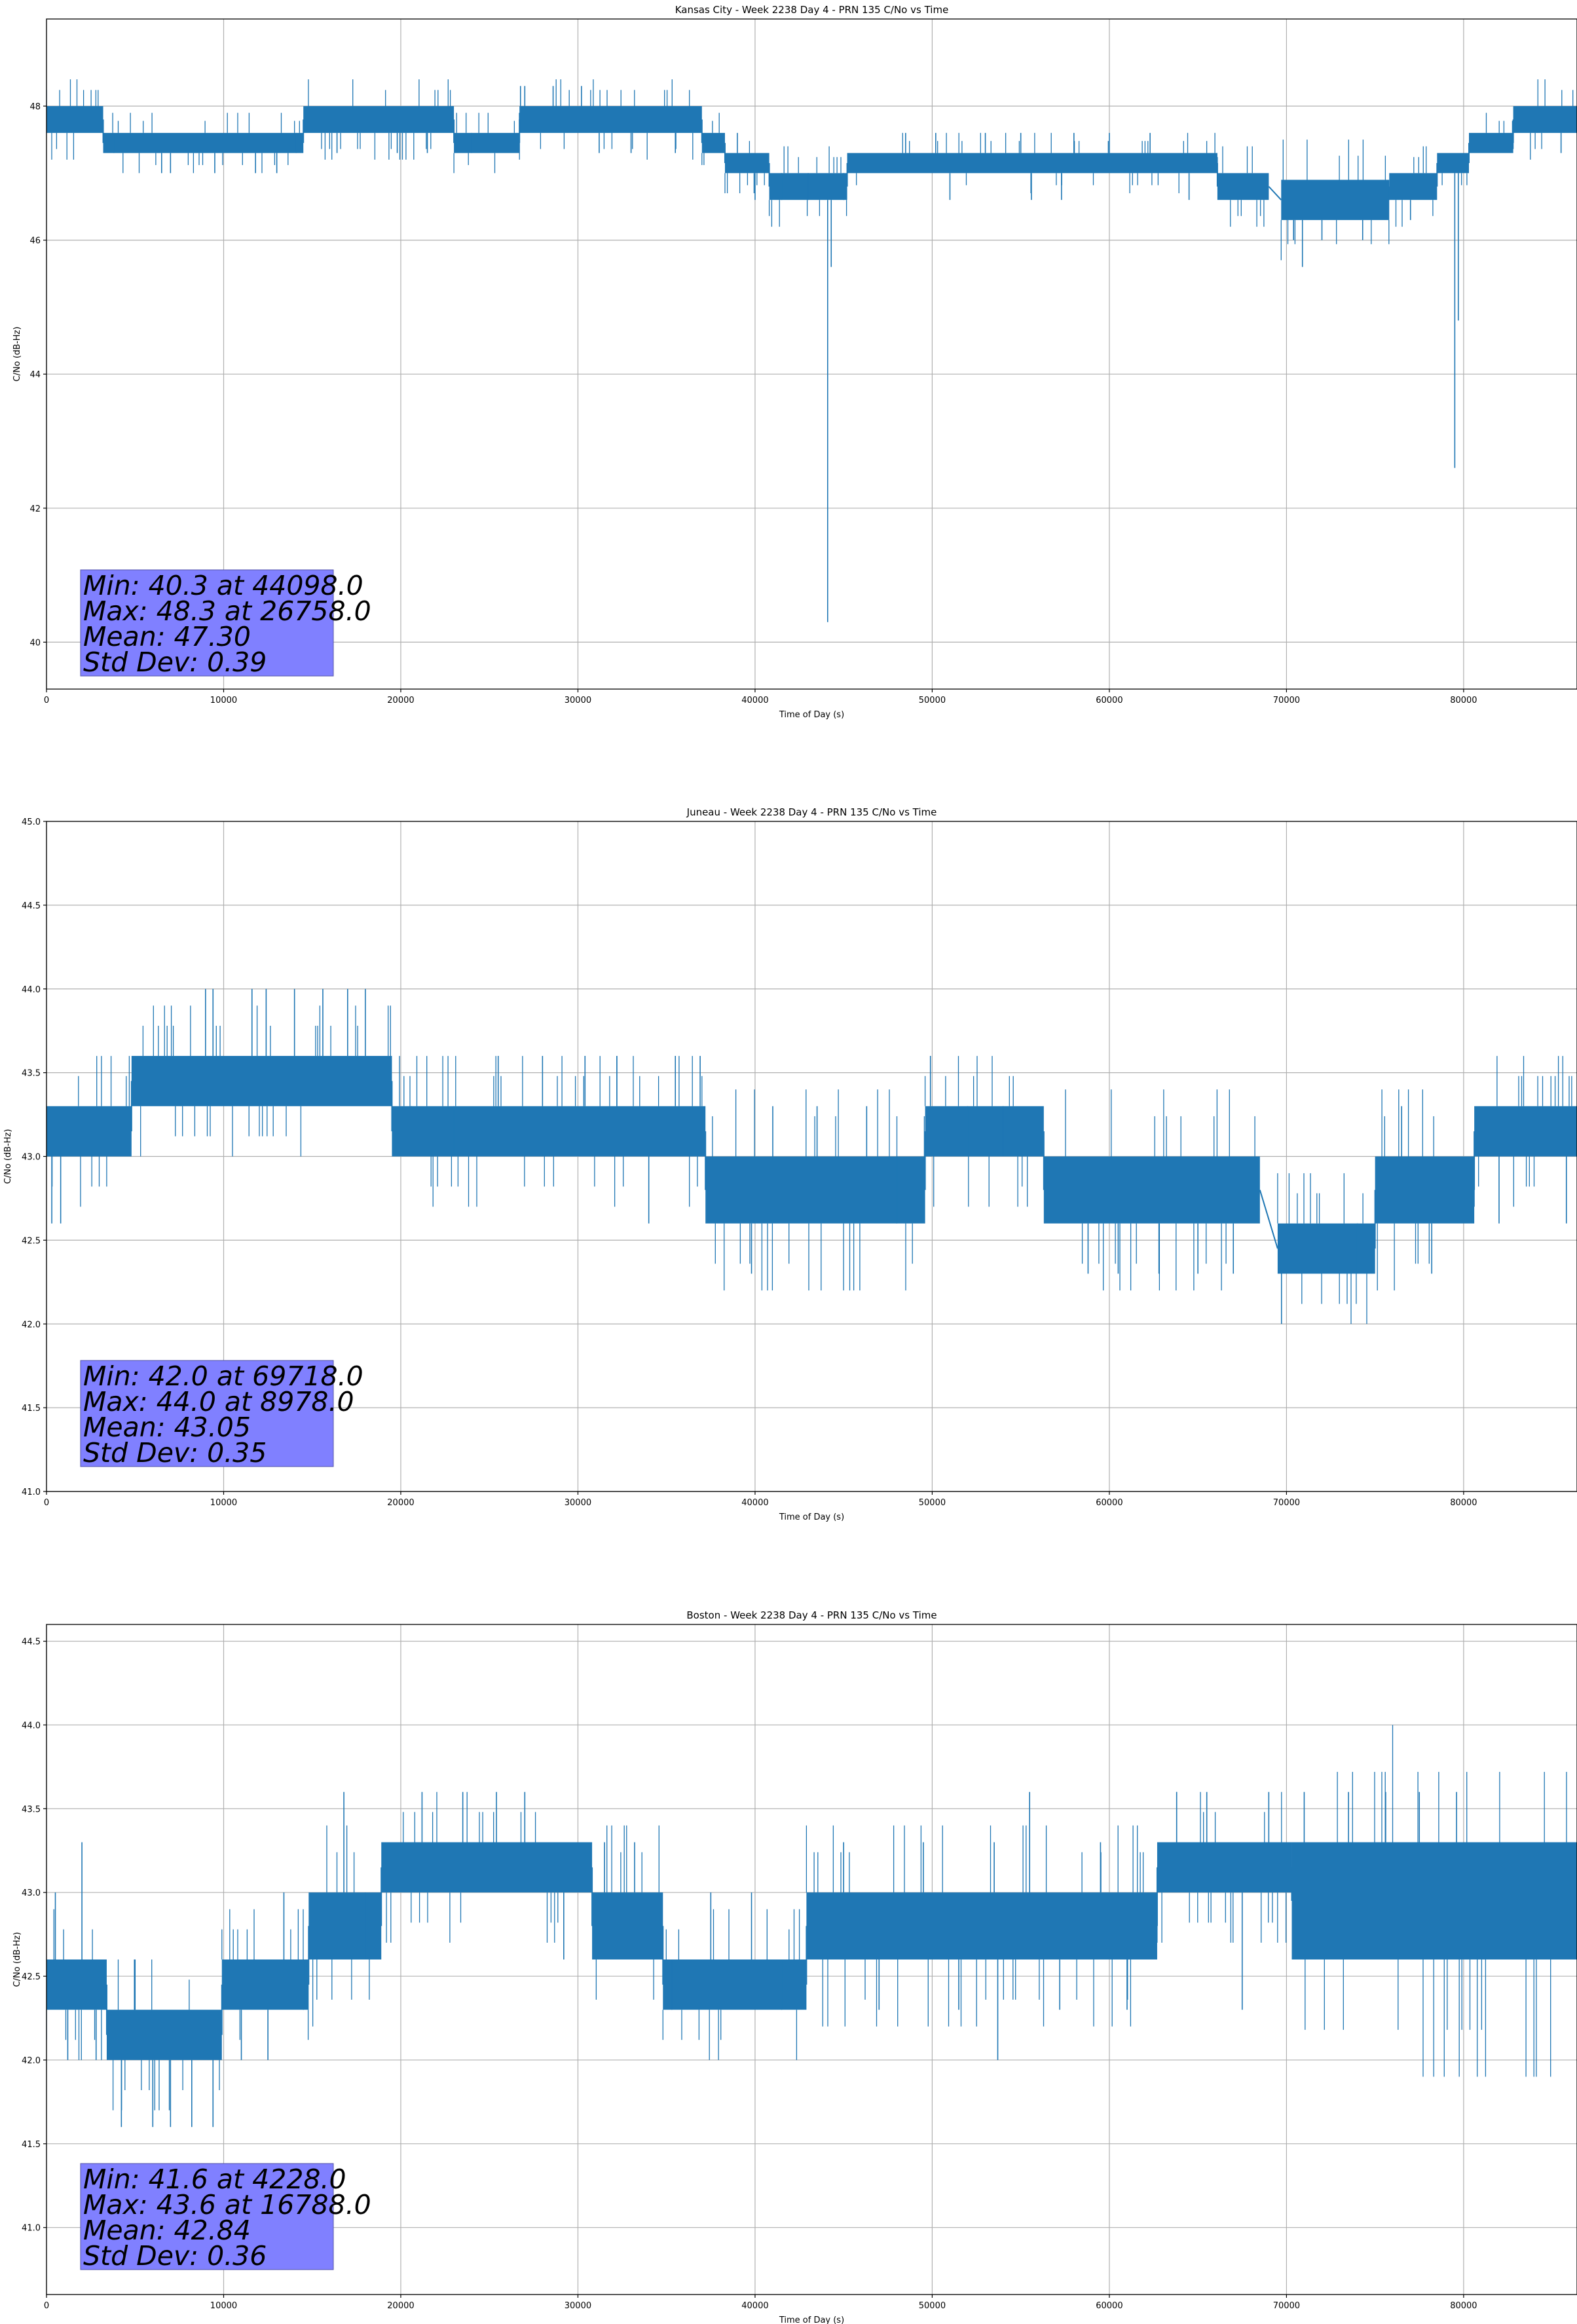  Describe the element at coordinates (31, 822) in the screenshot. I see `y-tick-label: 45.0` at that location.